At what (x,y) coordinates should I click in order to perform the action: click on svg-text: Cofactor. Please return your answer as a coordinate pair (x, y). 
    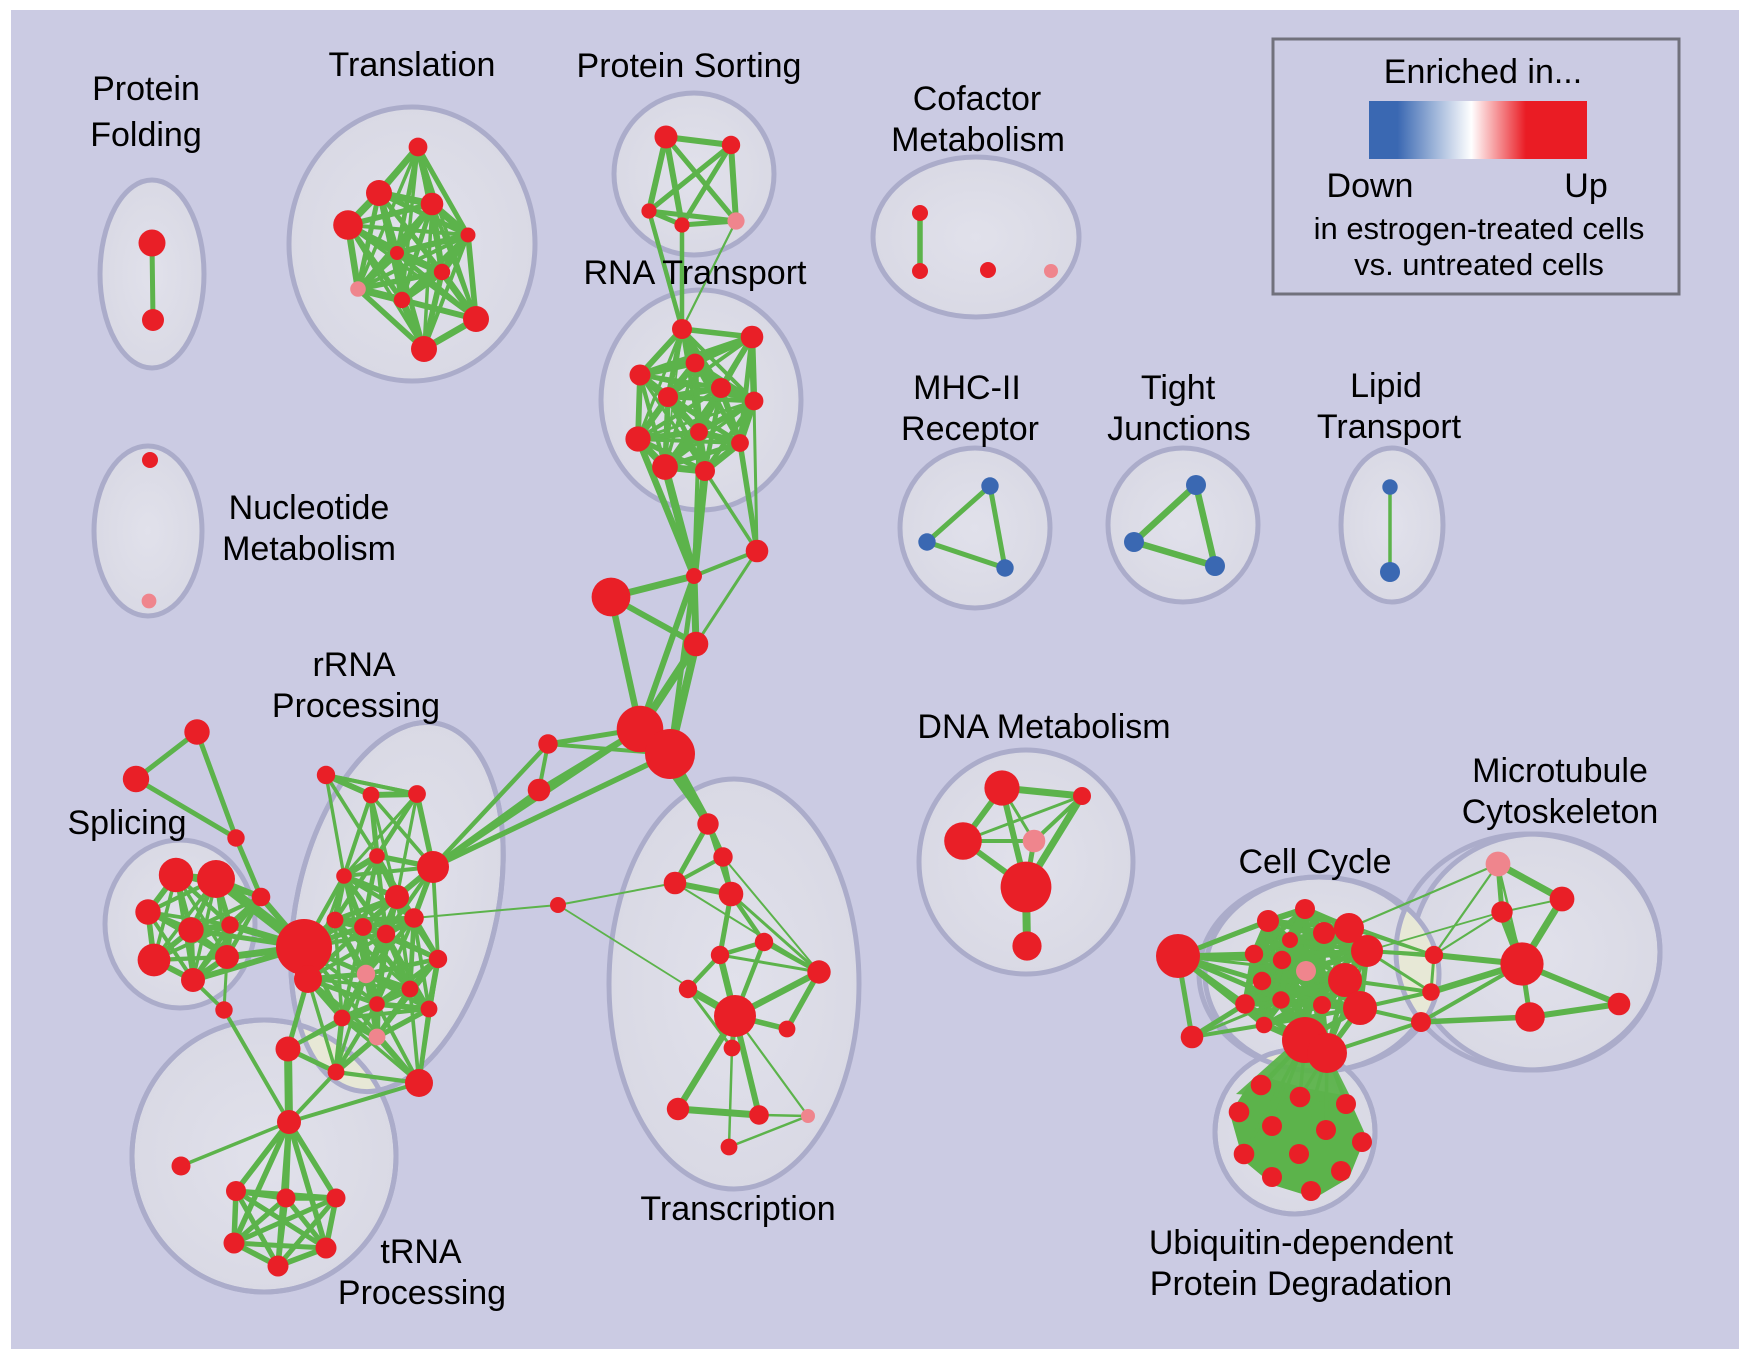
    Looking at the image, I should click on (977, 99).